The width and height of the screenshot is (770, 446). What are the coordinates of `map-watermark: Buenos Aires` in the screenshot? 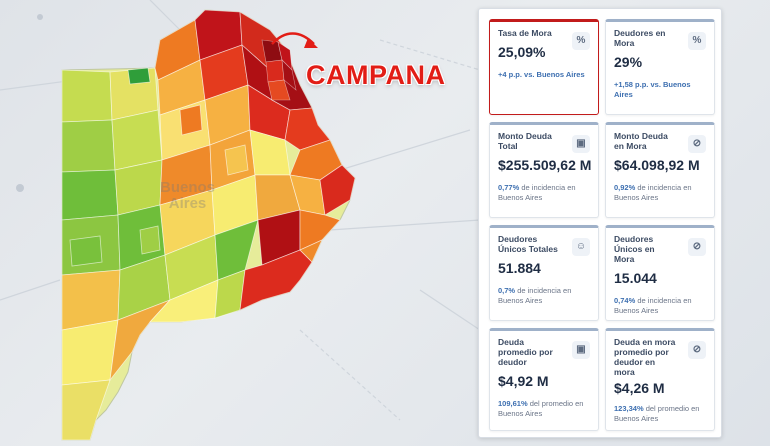 It's located at (187, 196).